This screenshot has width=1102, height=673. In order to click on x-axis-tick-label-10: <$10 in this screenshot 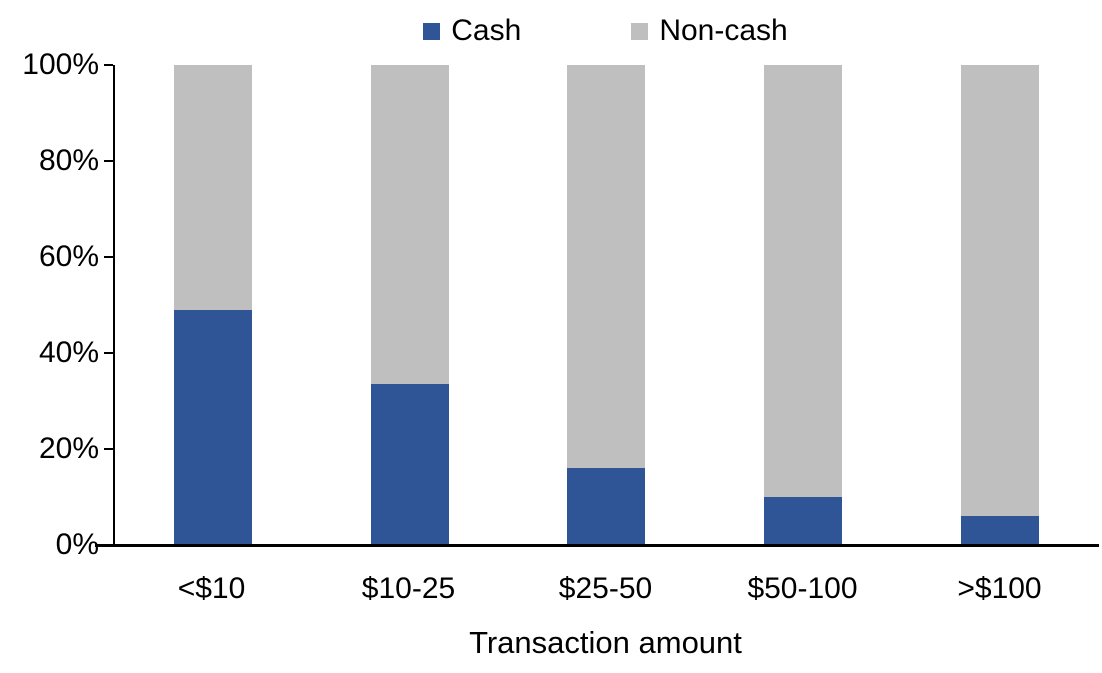, I will do `click(211, 588)`.